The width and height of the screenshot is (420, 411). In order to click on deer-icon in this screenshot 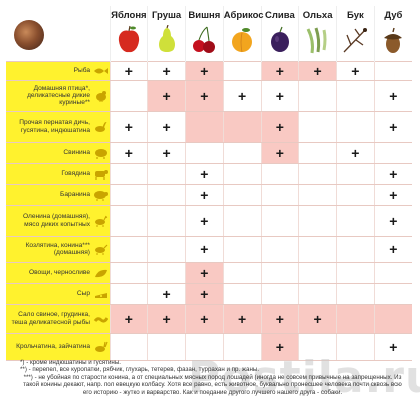, I will do `click(101, 220)`.